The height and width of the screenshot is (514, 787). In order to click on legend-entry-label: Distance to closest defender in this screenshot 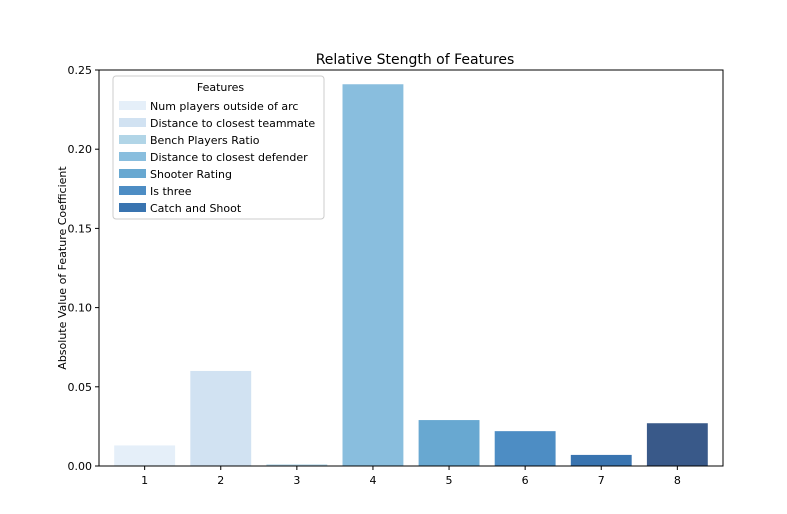, I will do `click(229, 157)`.